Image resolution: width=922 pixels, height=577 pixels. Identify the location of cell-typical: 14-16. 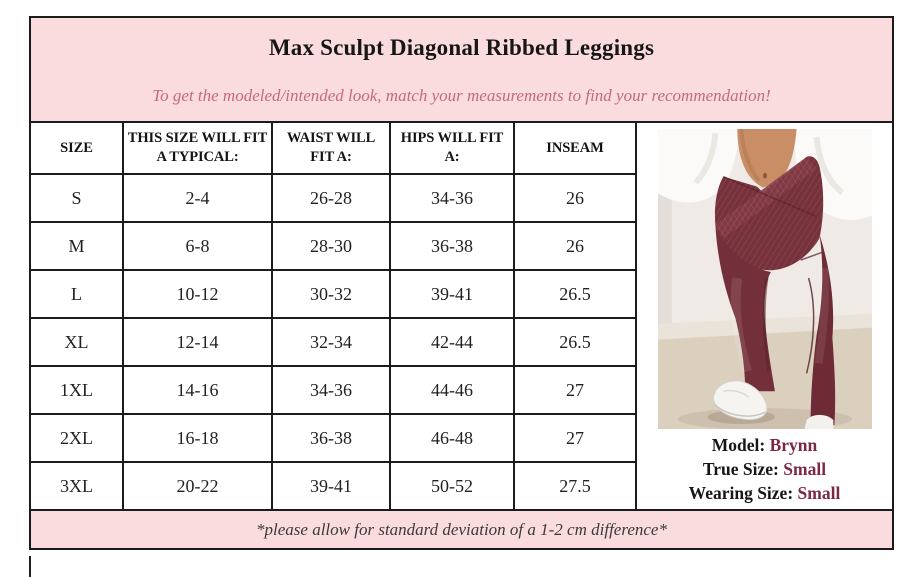
(197, 390).